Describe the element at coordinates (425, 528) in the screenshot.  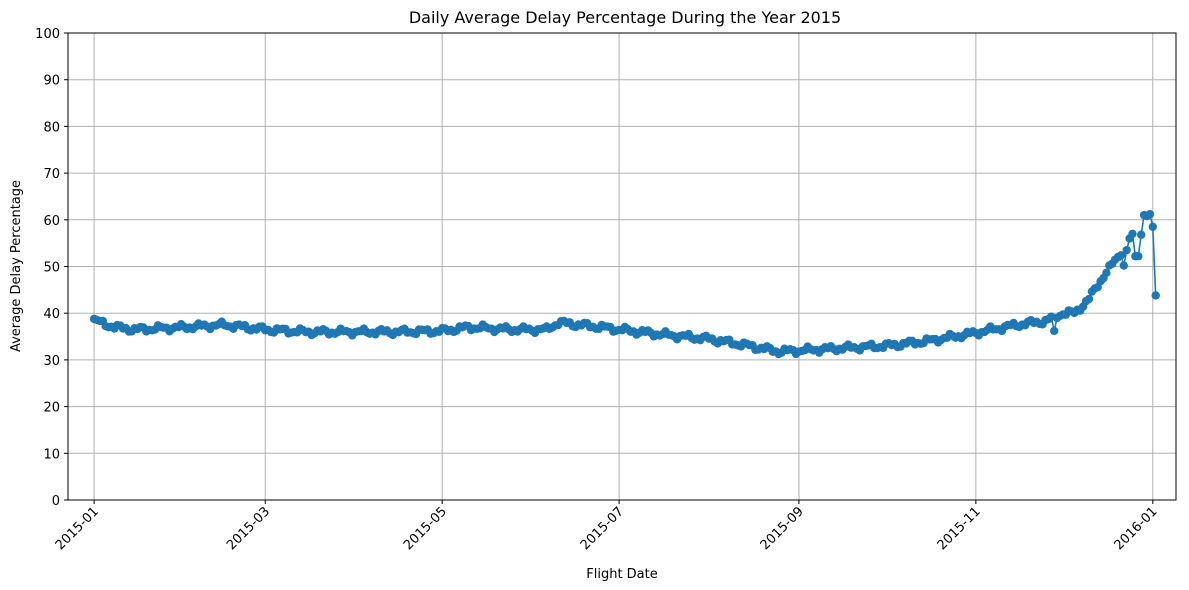
I see `x-tick-label: 2015-05` at that location.